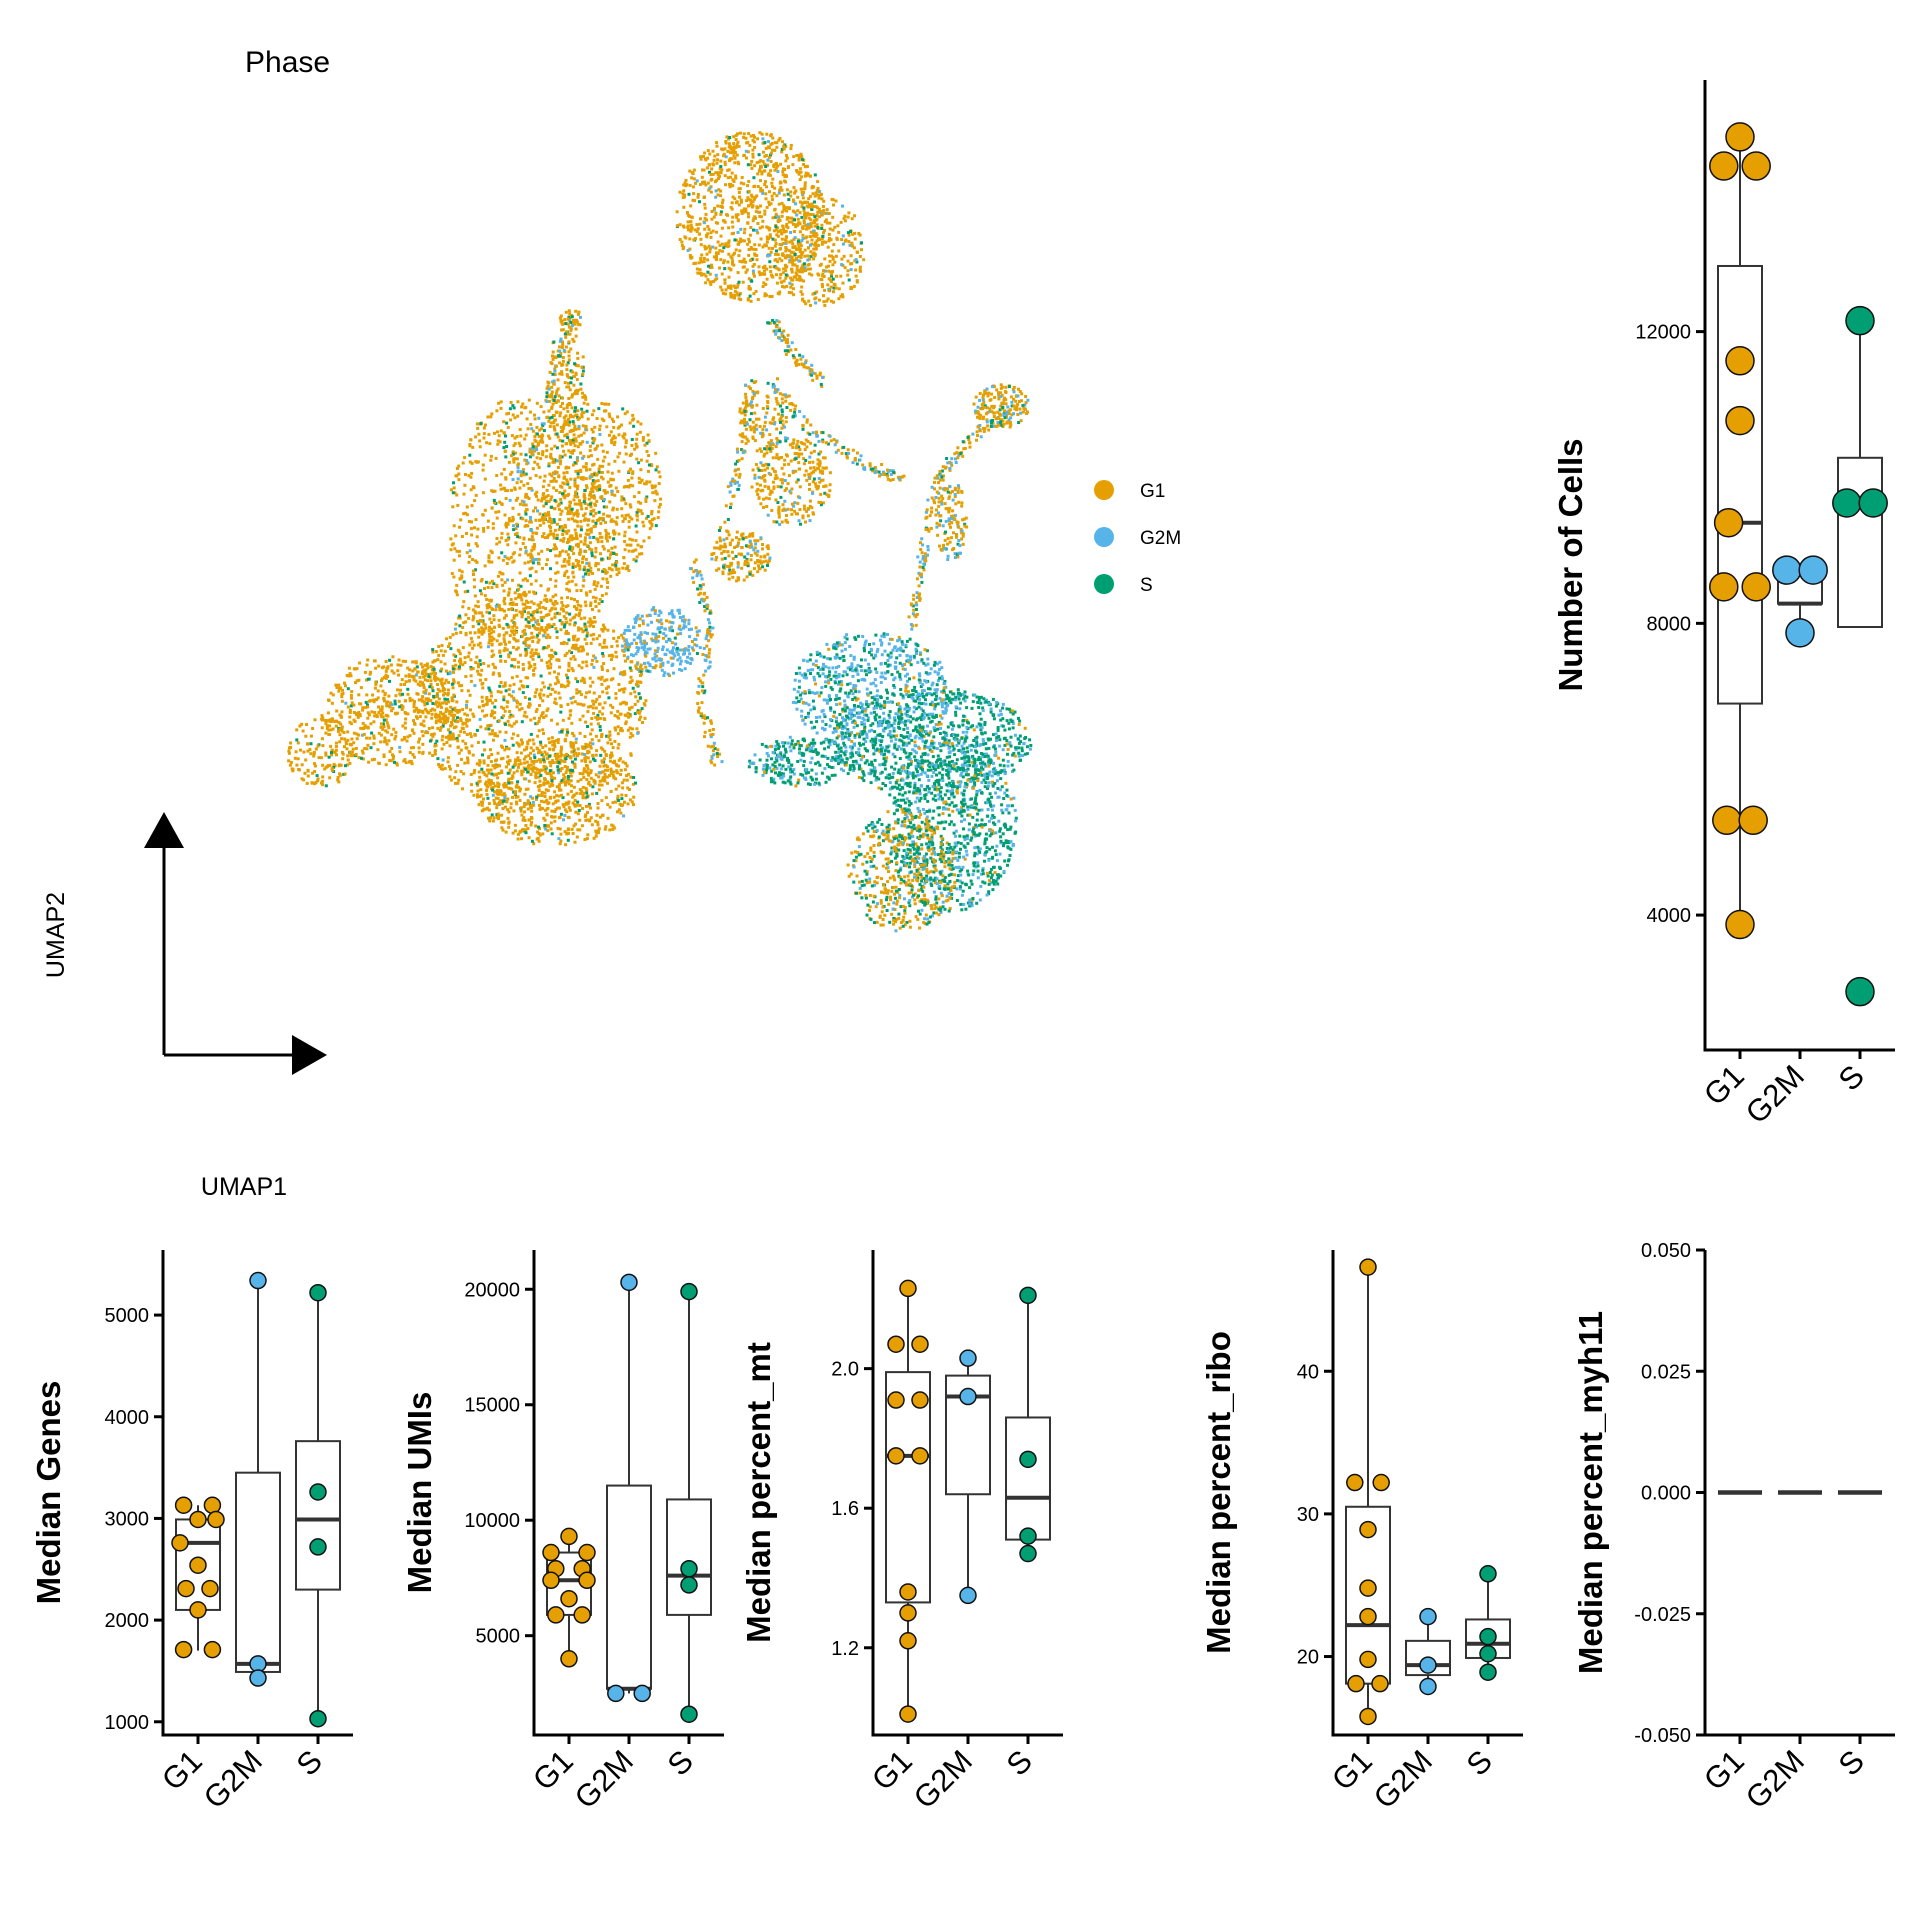 The image size is (1920, 1920). Describe the element at coordinates (127, 1519) in the screenshot. I see `y-tick-label: 3000` at that location.